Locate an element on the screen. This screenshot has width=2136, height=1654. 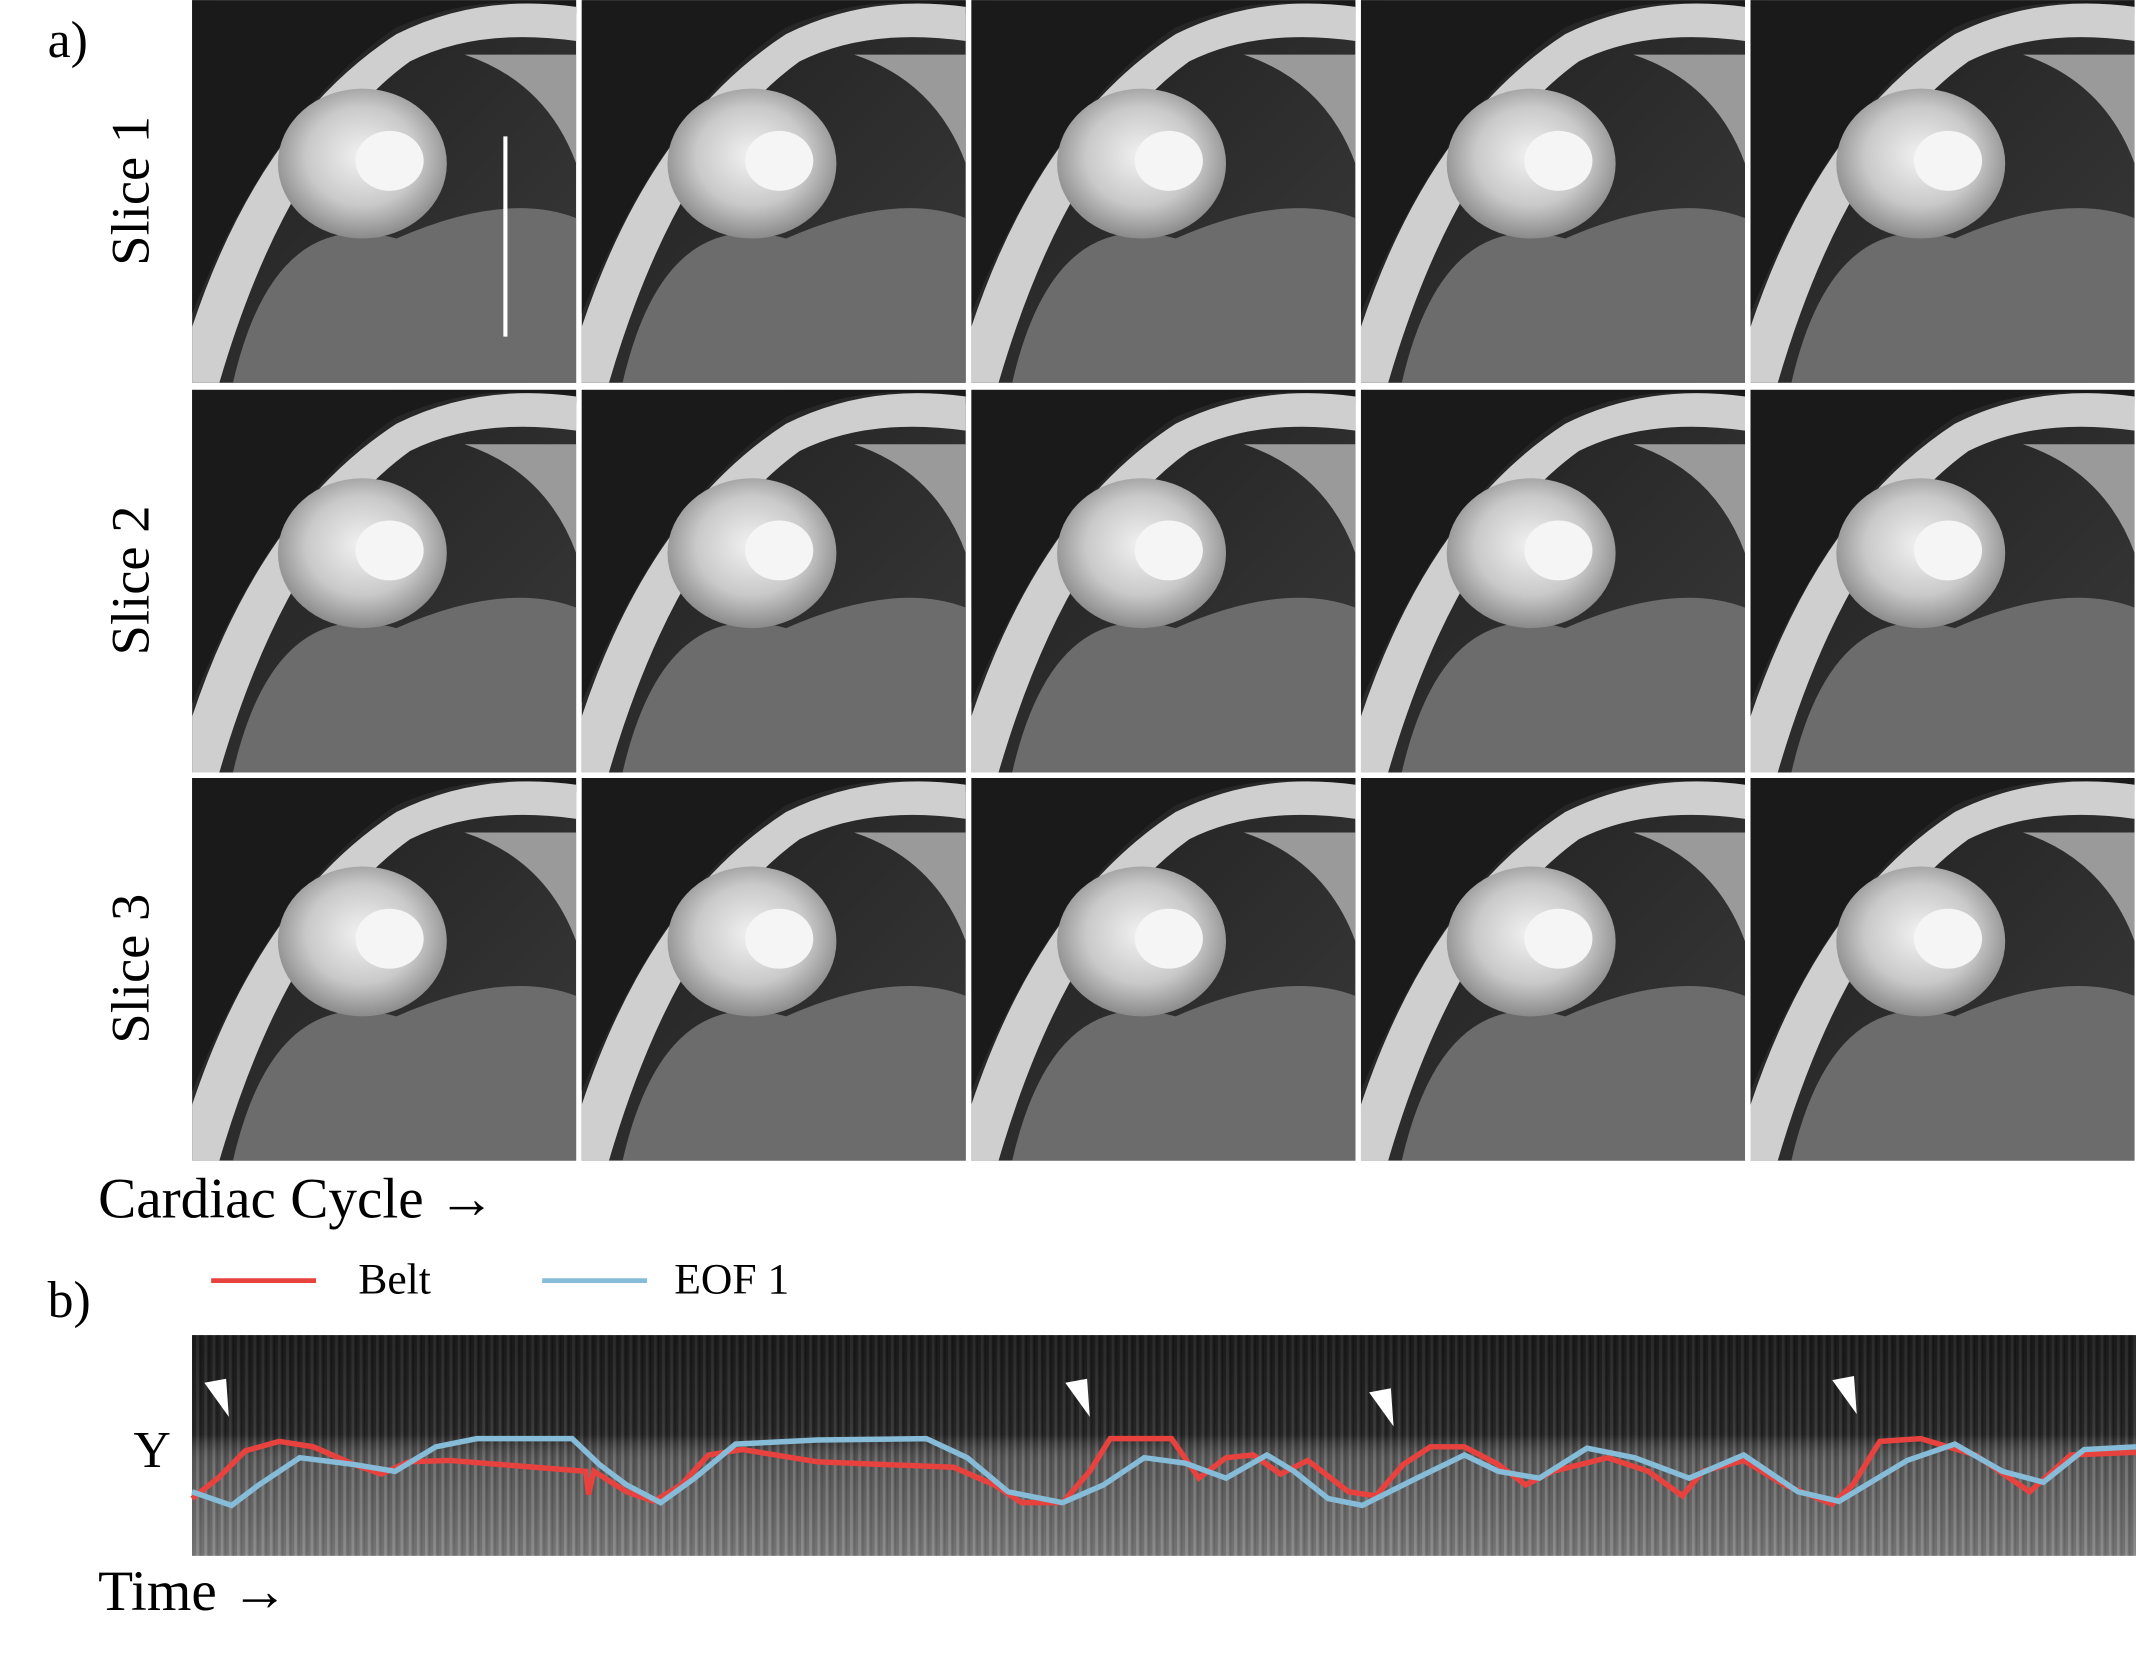
m-mode-strip is located at coordinates (1163, 1445).